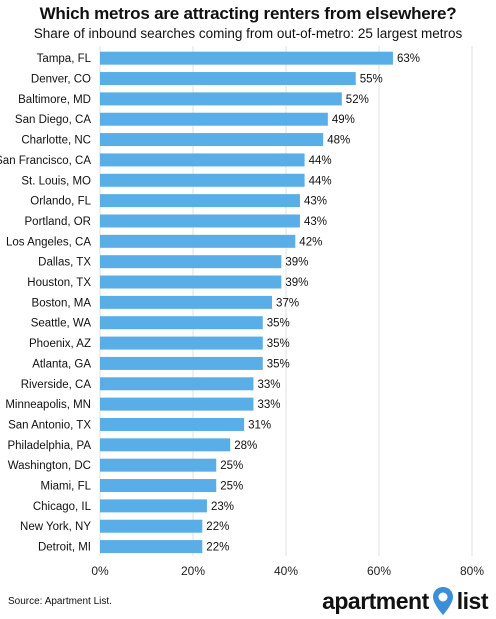 This screenshot has width=496, height=619. What do you see at coordinates (222, 507) in the screenshot?
I see `data-label: 23%` at bounding box center [222, 507].